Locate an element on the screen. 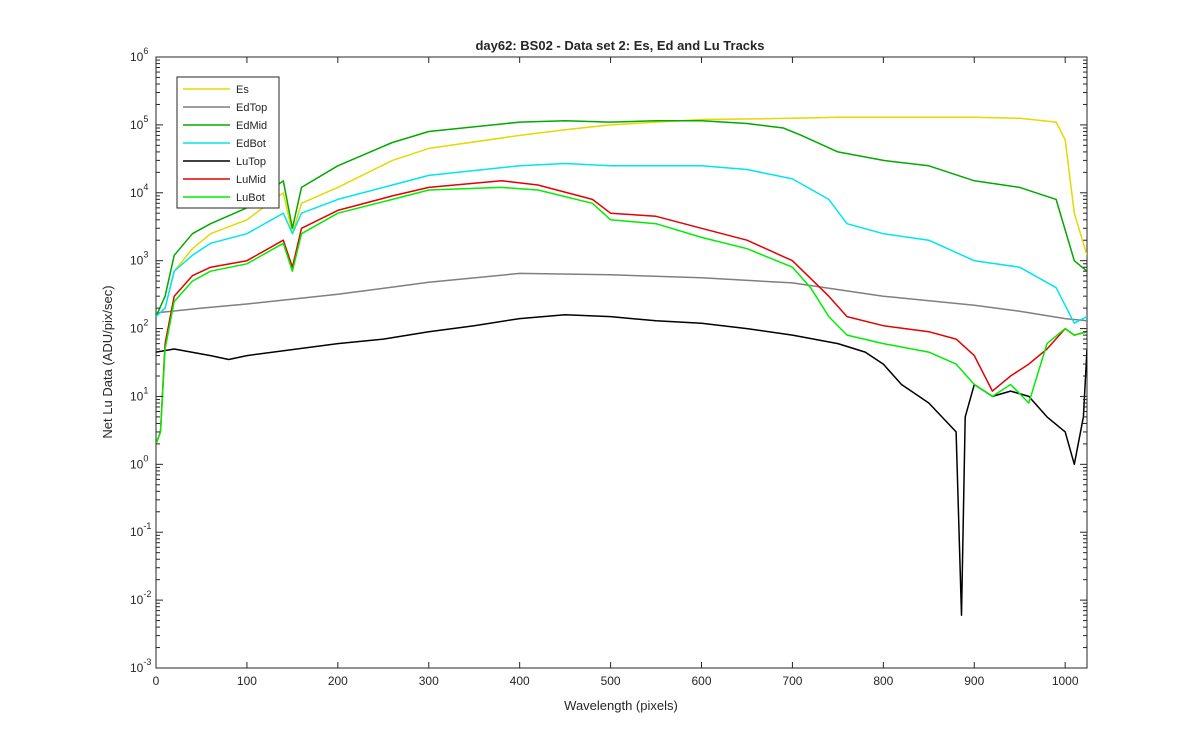 Image resolution: width=1200 pixels, height=750 pixels. legend-label-lutop: LuTop is located at coordinates (251, 162).